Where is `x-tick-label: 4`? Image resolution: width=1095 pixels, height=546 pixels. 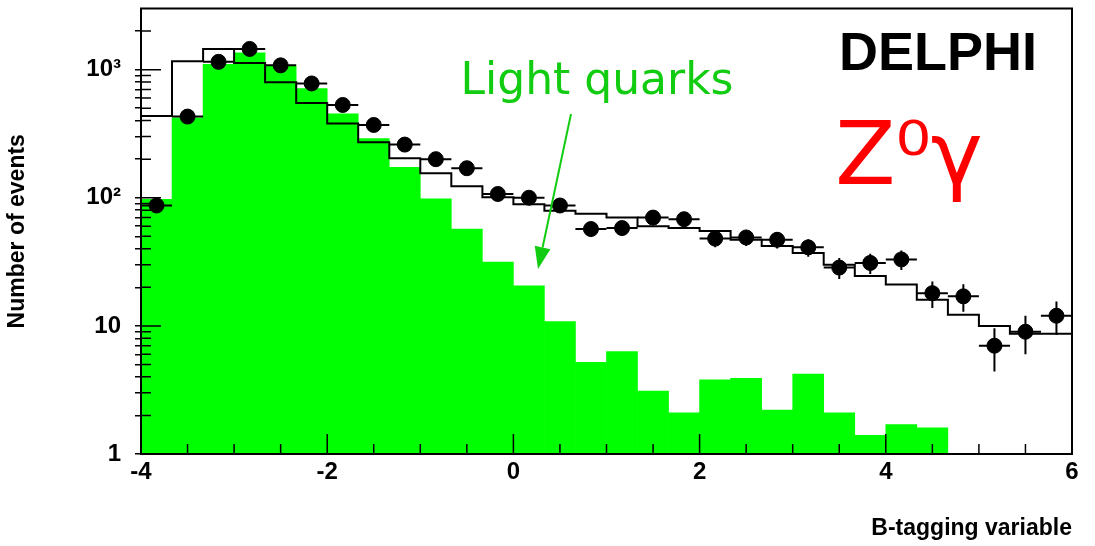 x-tick-label: 4 is located at coordinates (886, 471).